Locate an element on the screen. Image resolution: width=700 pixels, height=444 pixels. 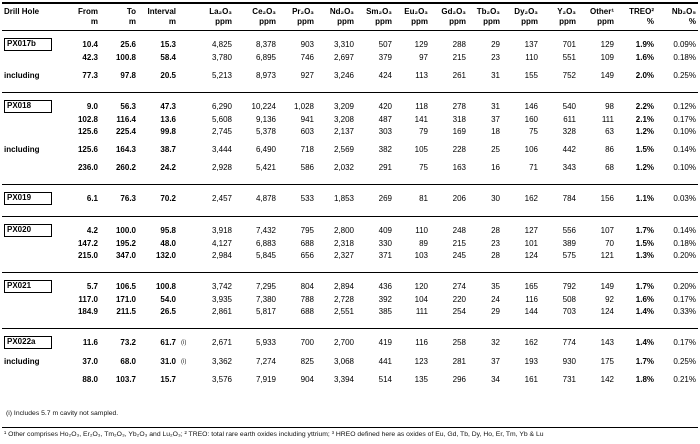
cell-other: 86 is located at coordinates (609, 149).